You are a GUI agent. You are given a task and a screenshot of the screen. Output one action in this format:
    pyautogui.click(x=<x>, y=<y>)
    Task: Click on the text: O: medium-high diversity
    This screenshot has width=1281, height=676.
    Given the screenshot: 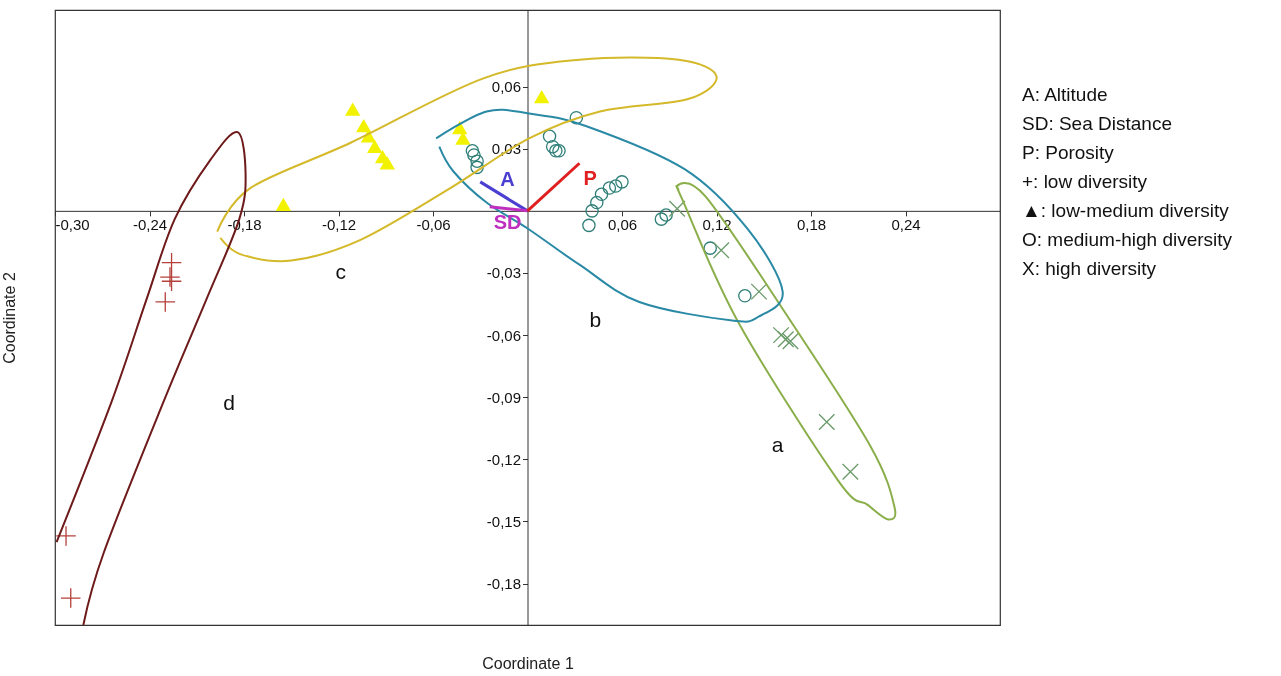 What is the action you would take?
    pyautogui.click(x=1127, y=240)
    